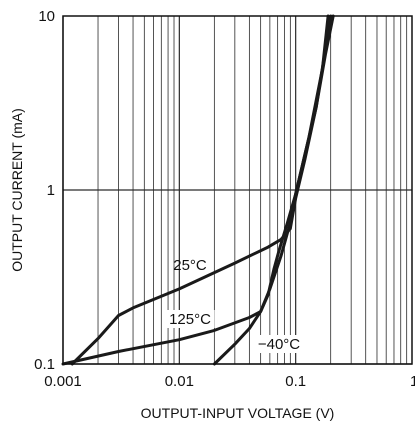 The image size is (415, 428). I want to click on y-axis-title: OUTPUT CURRENT (mA), so click(17, 190).